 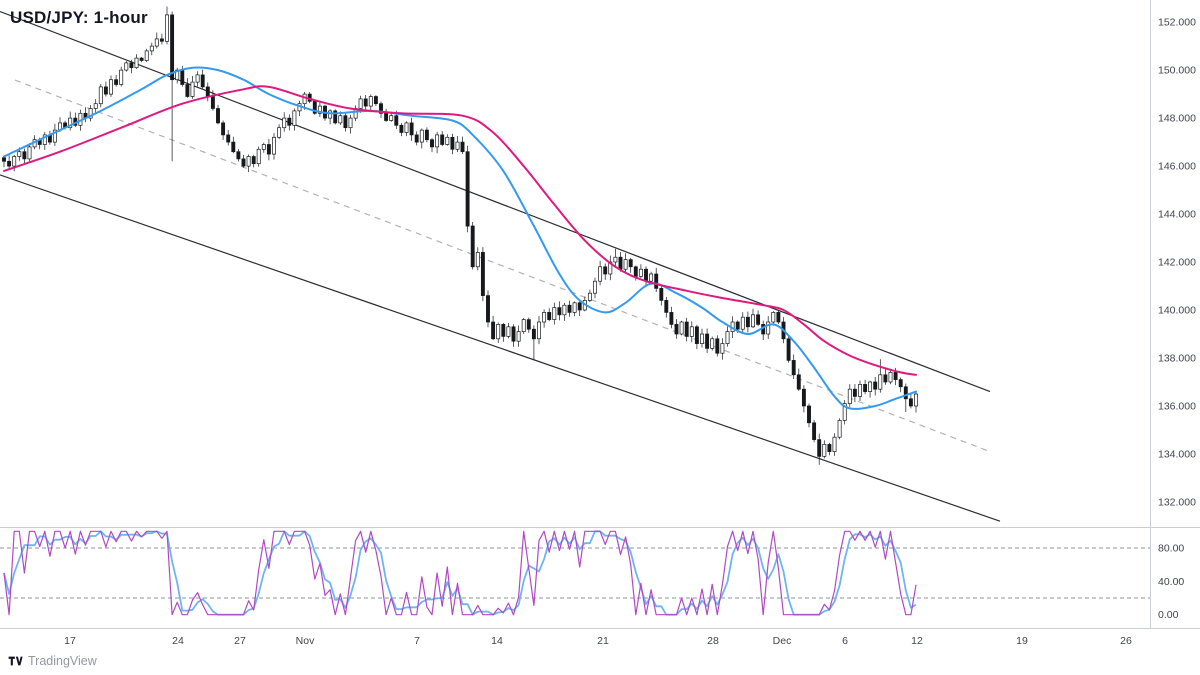 I want to click on time-tick-label: 26, so click(x=1126, y=641).